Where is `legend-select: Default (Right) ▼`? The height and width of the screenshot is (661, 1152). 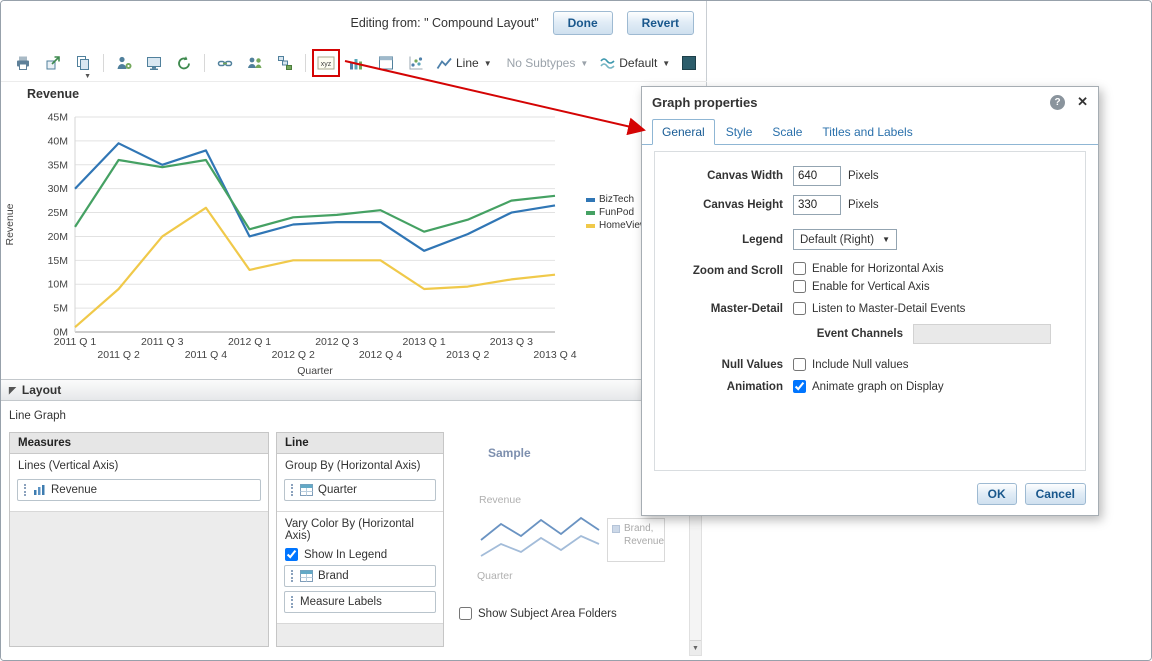
legend-select: Default (Right) ▼ is located at coordinates (845, 239).